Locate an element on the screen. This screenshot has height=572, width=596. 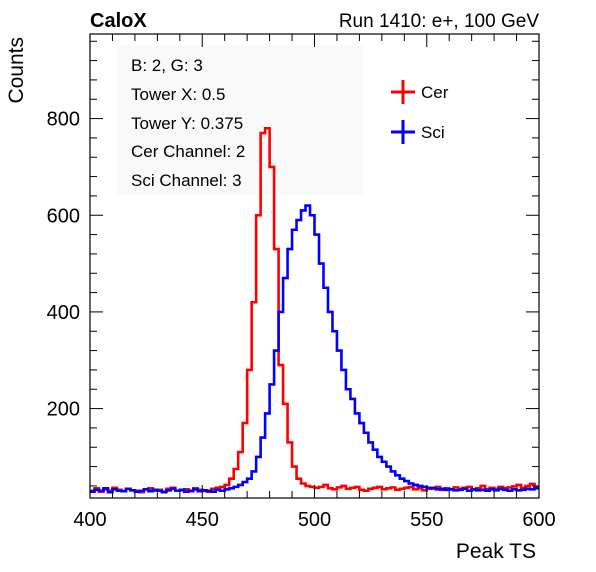
info-box-background is located at coordinates (240, 120).